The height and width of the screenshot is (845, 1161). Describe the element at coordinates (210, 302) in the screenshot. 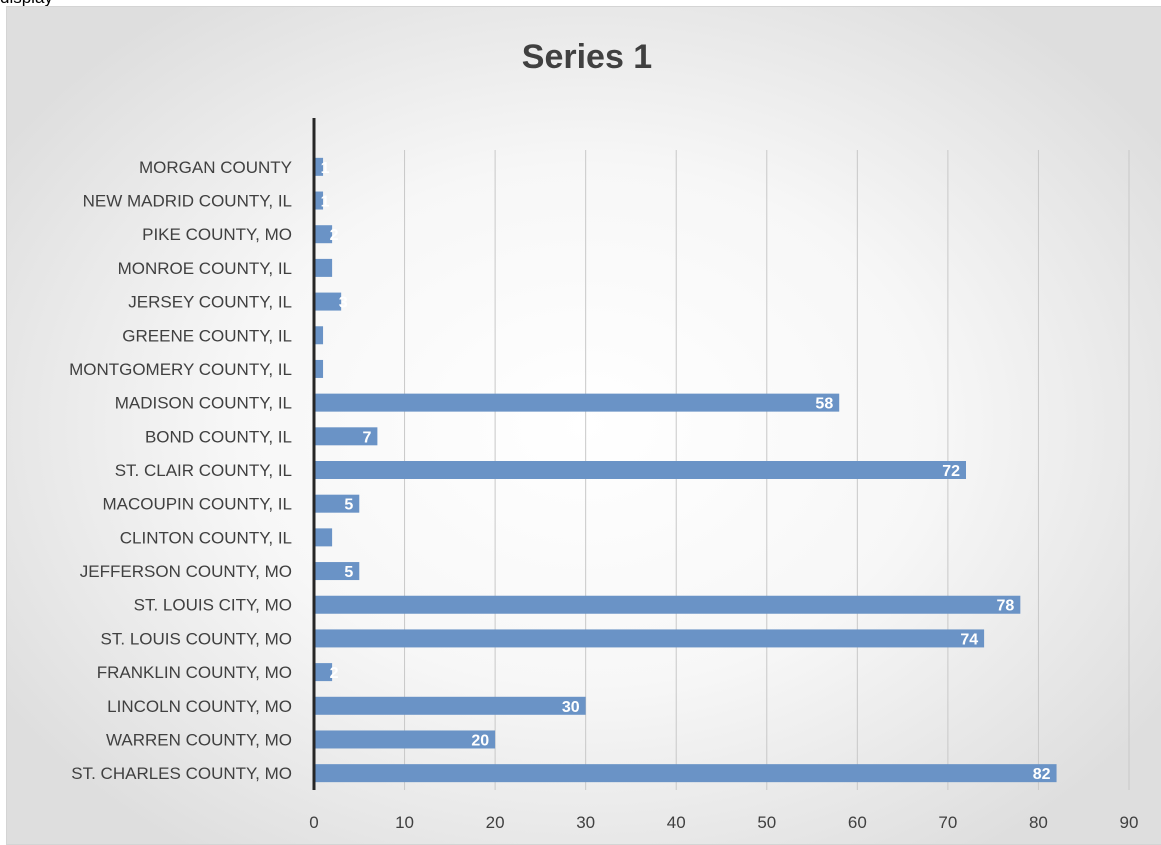

I see `category-label: JERSEY COUNTY, IL` at that location.